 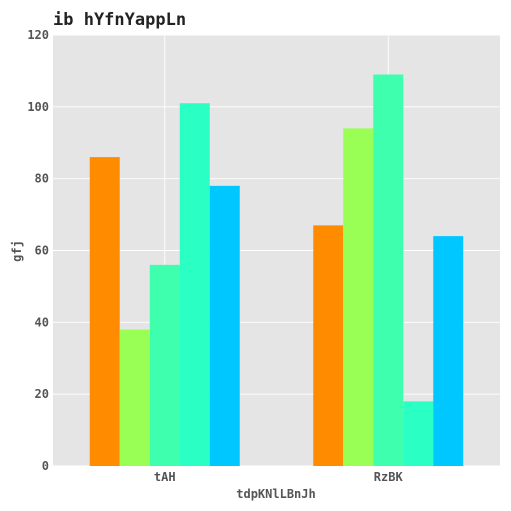 I want to click on x-tick-labels: tAH RzBK, so click(x=279, y=477).